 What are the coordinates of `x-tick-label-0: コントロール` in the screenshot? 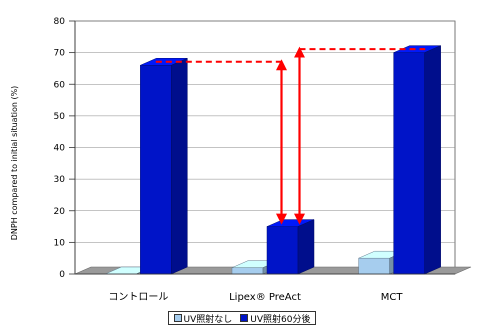 It's located at (138, 297).